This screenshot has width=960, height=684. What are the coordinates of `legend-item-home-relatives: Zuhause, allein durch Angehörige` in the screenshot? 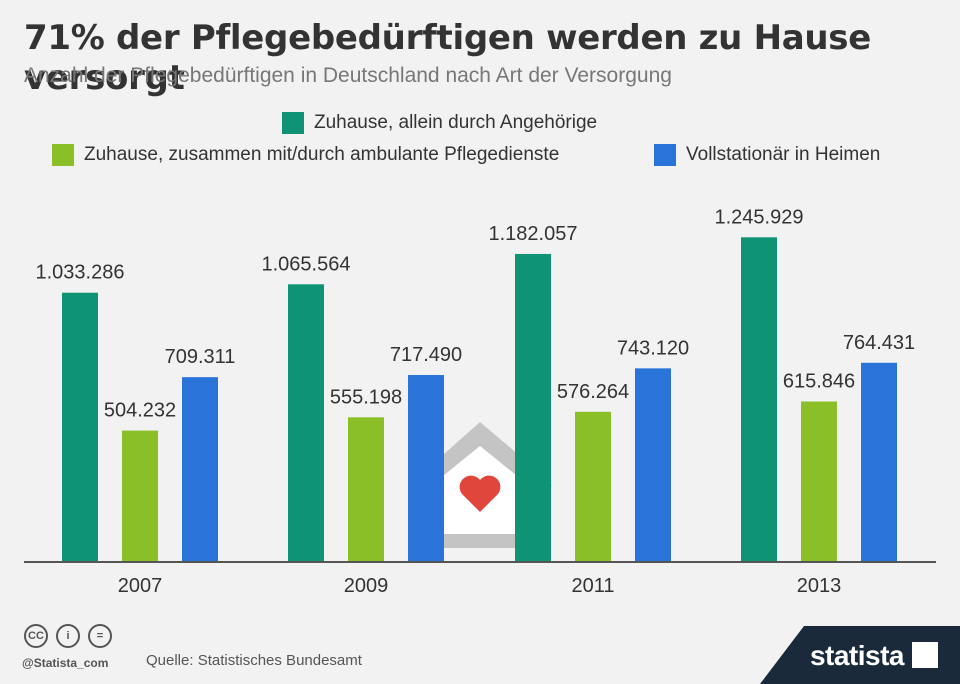 It's located at (439, 123).